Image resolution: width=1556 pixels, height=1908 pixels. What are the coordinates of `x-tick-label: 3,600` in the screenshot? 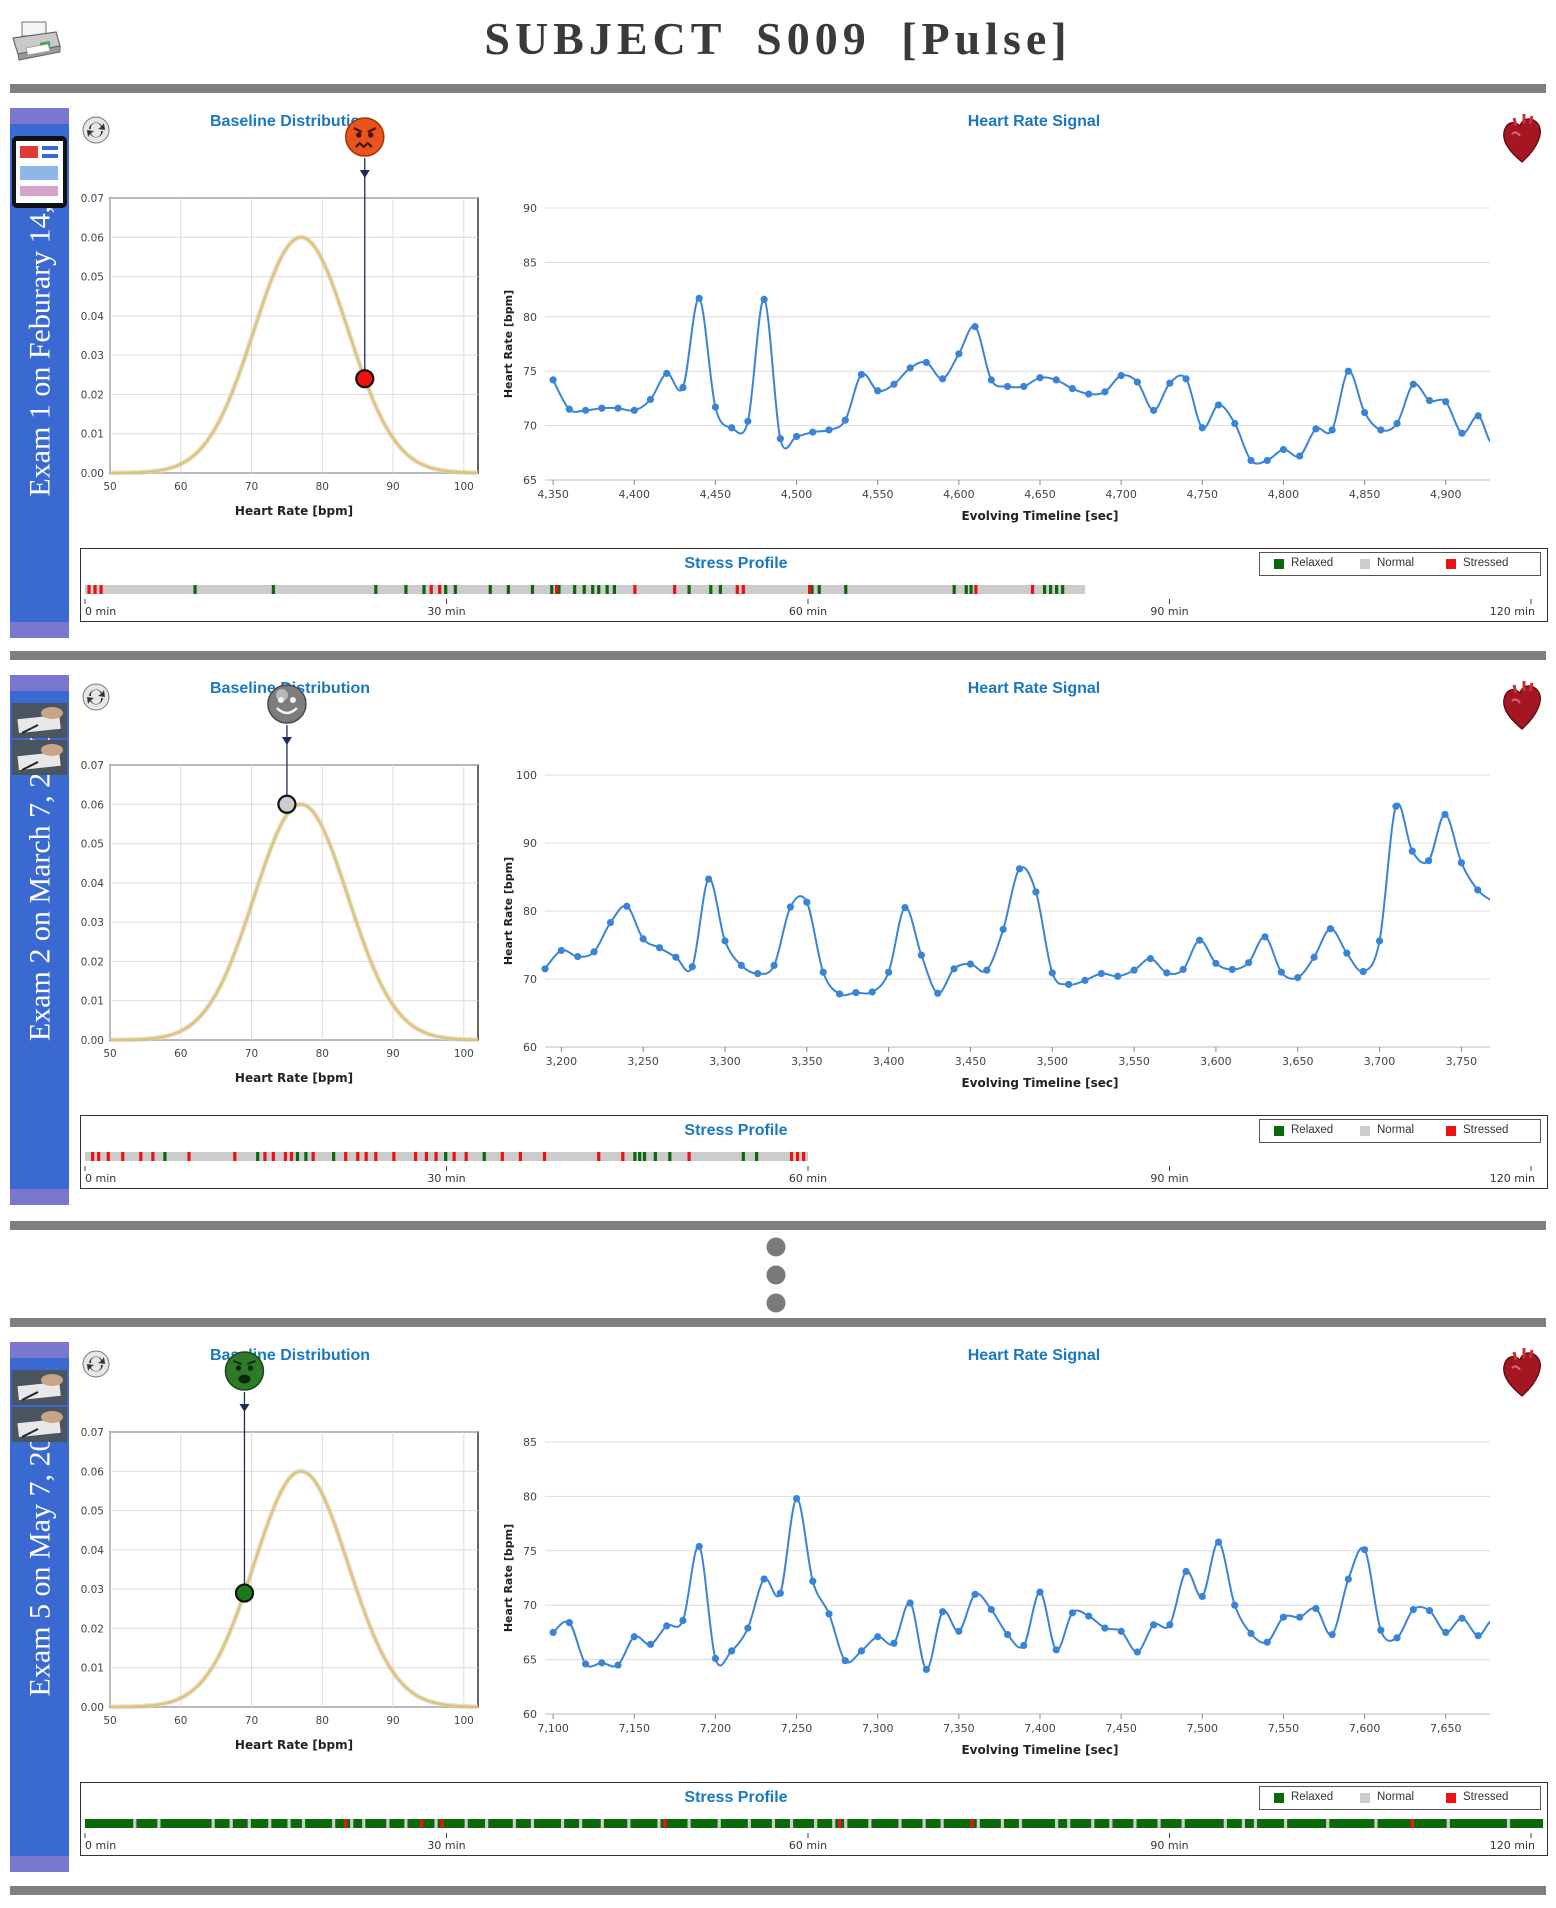 It's located at (1216, 1061).